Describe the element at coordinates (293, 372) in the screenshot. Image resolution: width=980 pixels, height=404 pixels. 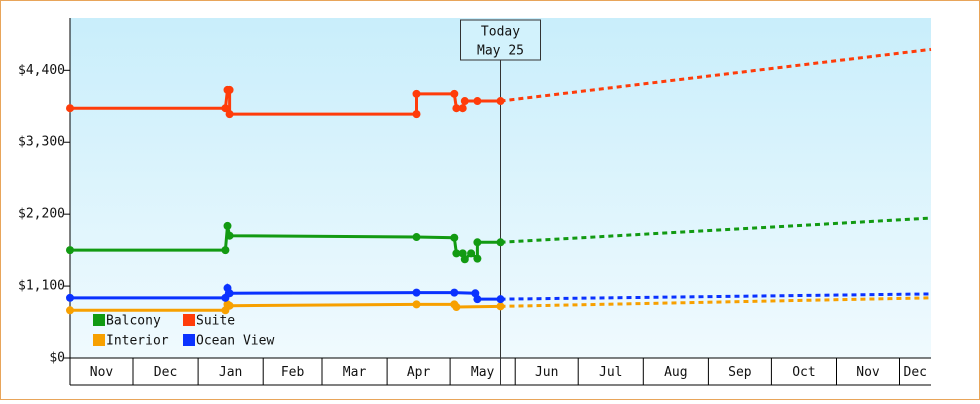
I see `x-tick-label: Feb` at that location.